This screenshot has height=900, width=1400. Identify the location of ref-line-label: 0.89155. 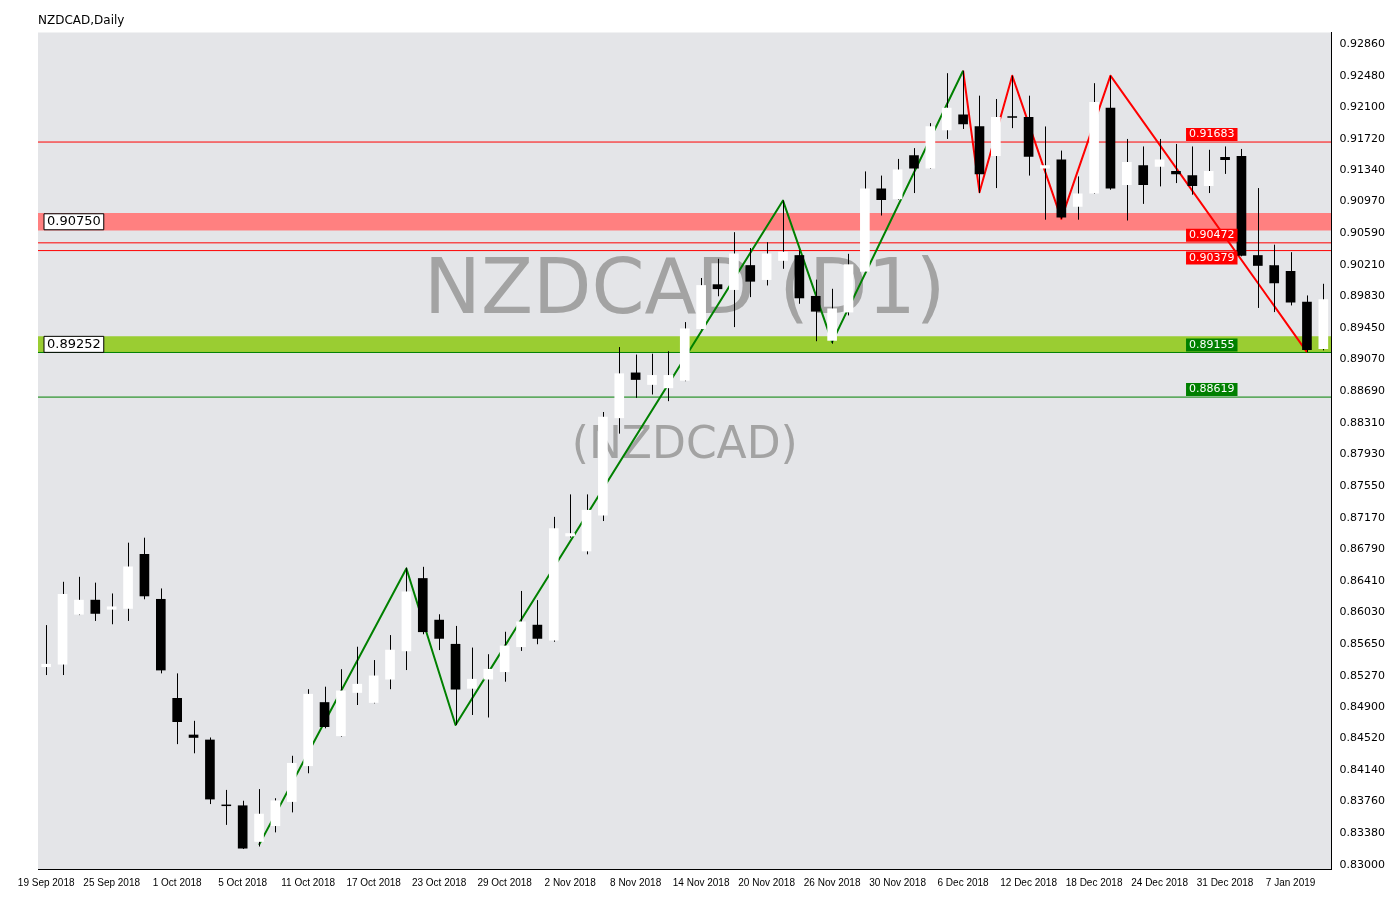
(1212, 344).